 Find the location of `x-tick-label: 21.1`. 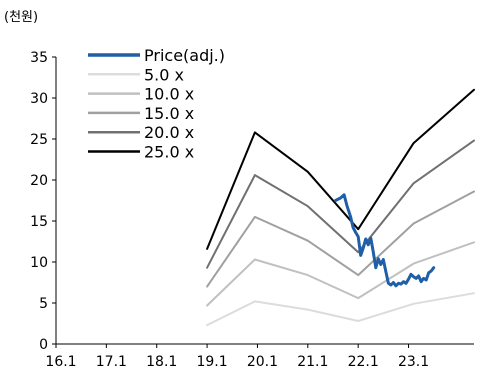

x-tick-label: 21.1 is located at coordinates (312, 362).